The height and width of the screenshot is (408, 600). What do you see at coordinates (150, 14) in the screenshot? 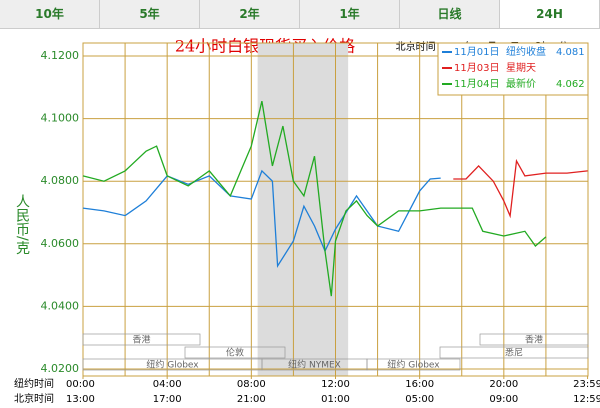
I see `tab: 5年` at bounding box center [150, 14].